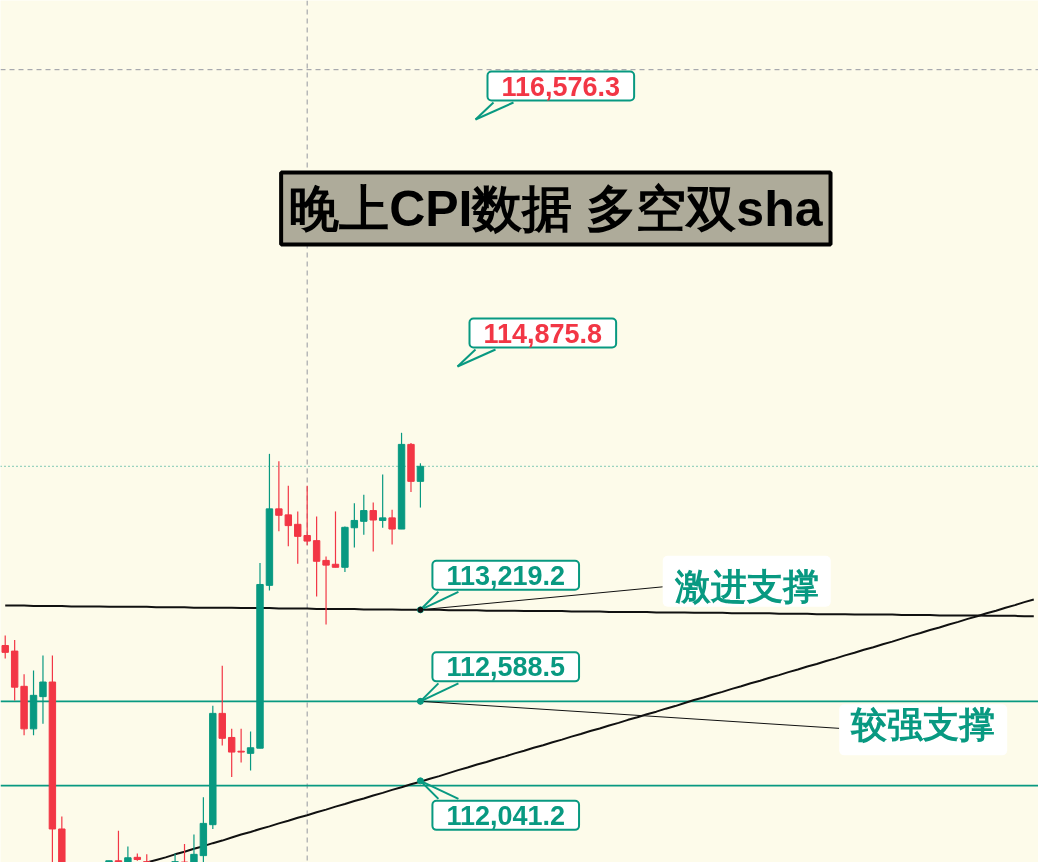 This screenshot has height=862, width=1038. Describe the element at coordinates (556, 208) in the screenshot. I see `chart-title: 晚上CPI数据 多空双sha` at that location.